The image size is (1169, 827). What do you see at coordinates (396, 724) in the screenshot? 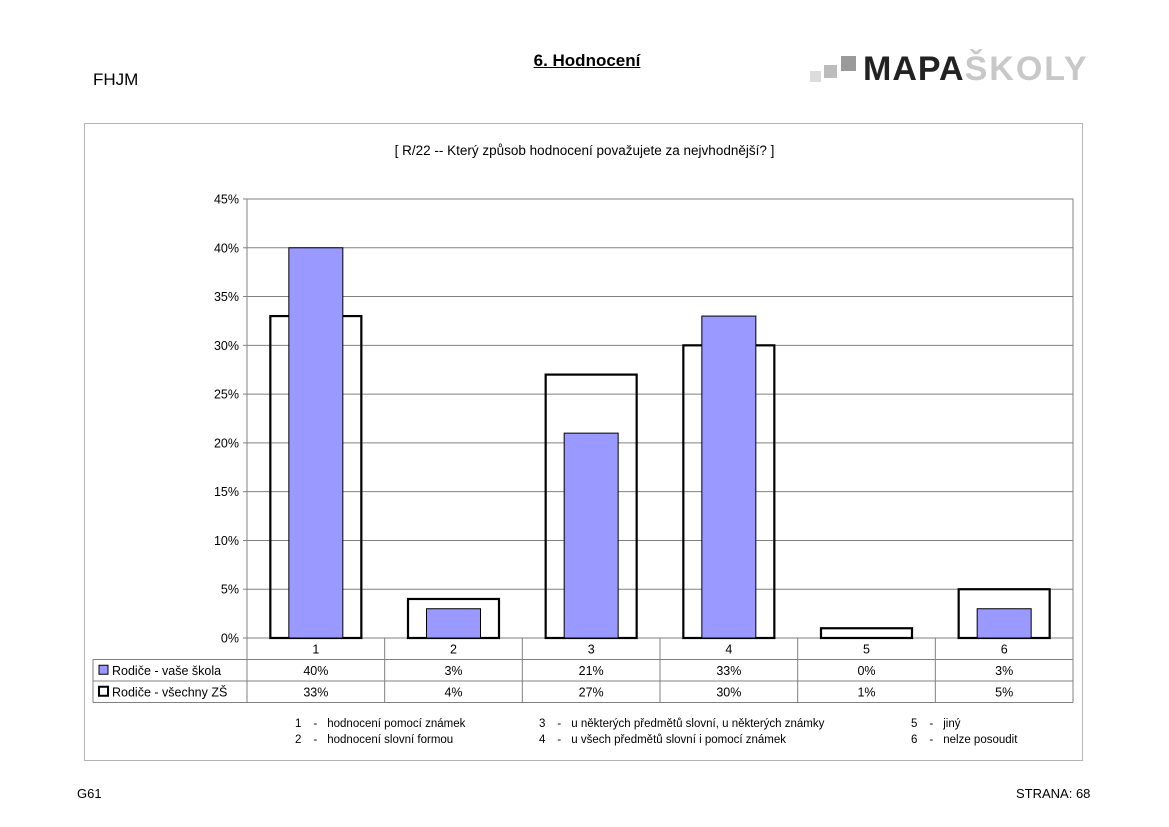
I see `note-text: hodnocení pomocí známek` at bounding box center [396, 724].